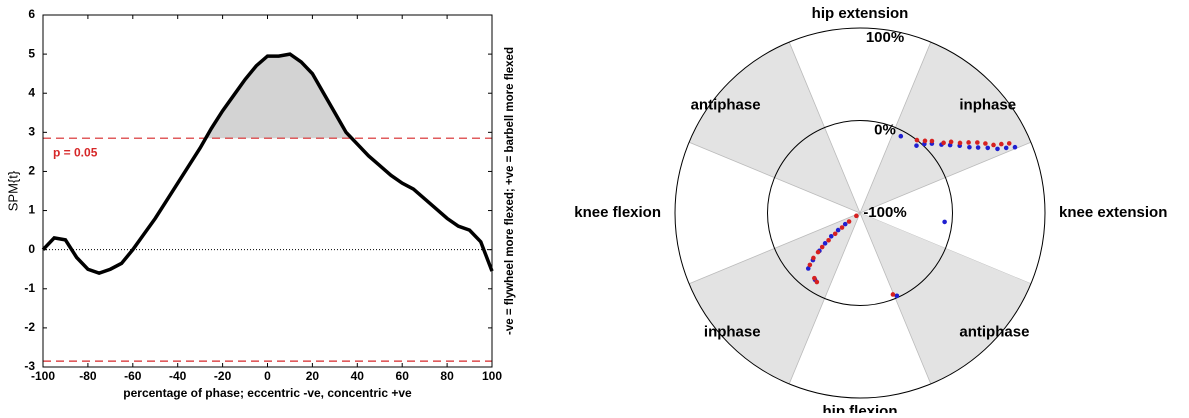 The image size is (1189, 418). I want to click on x-tick-label: -100, so click(43, 376).